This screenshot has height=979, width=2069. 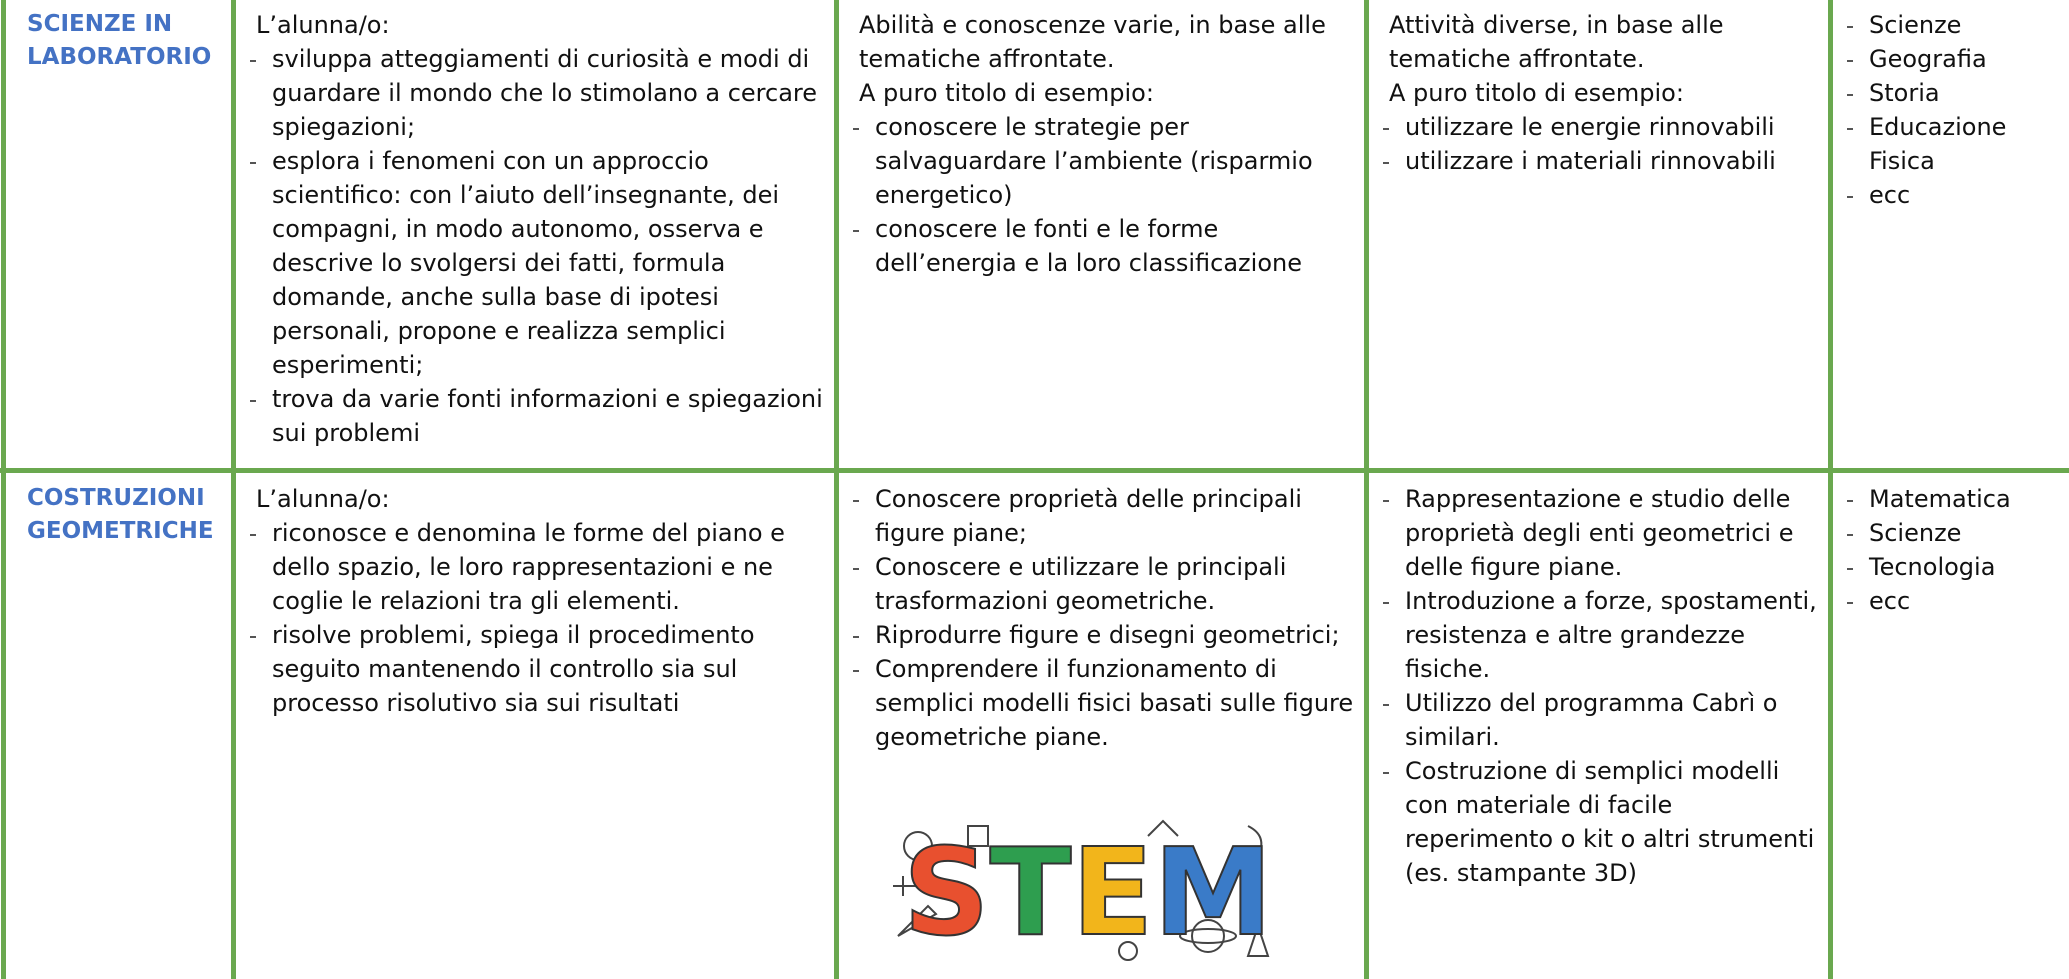 What do you see at coordinates (1947, 93) in the screenshot?
I see `list-item: Storia` at bounding box center [1947, 93].